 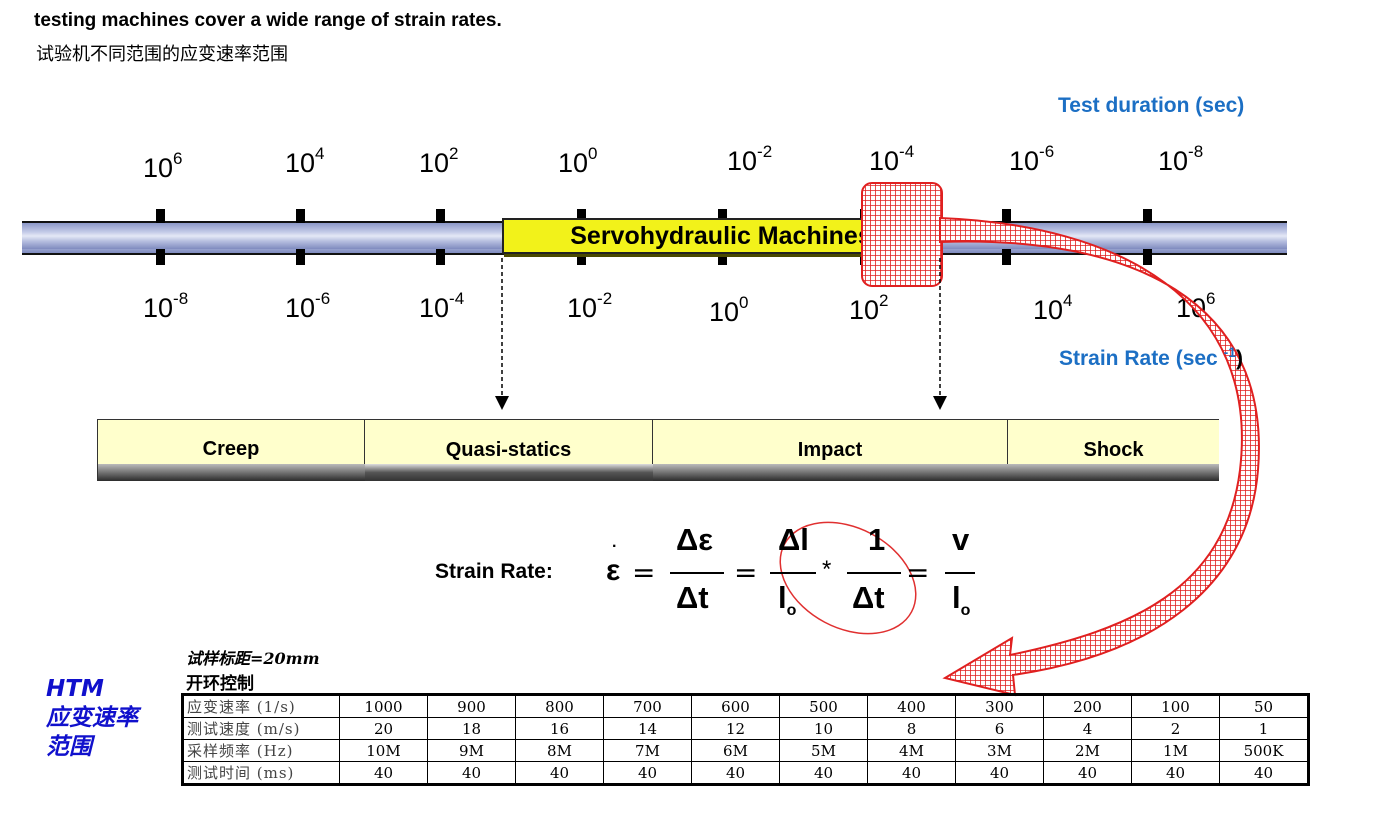 I want to click on top-tick-label: 10⁶, so click(x=163, y=166).